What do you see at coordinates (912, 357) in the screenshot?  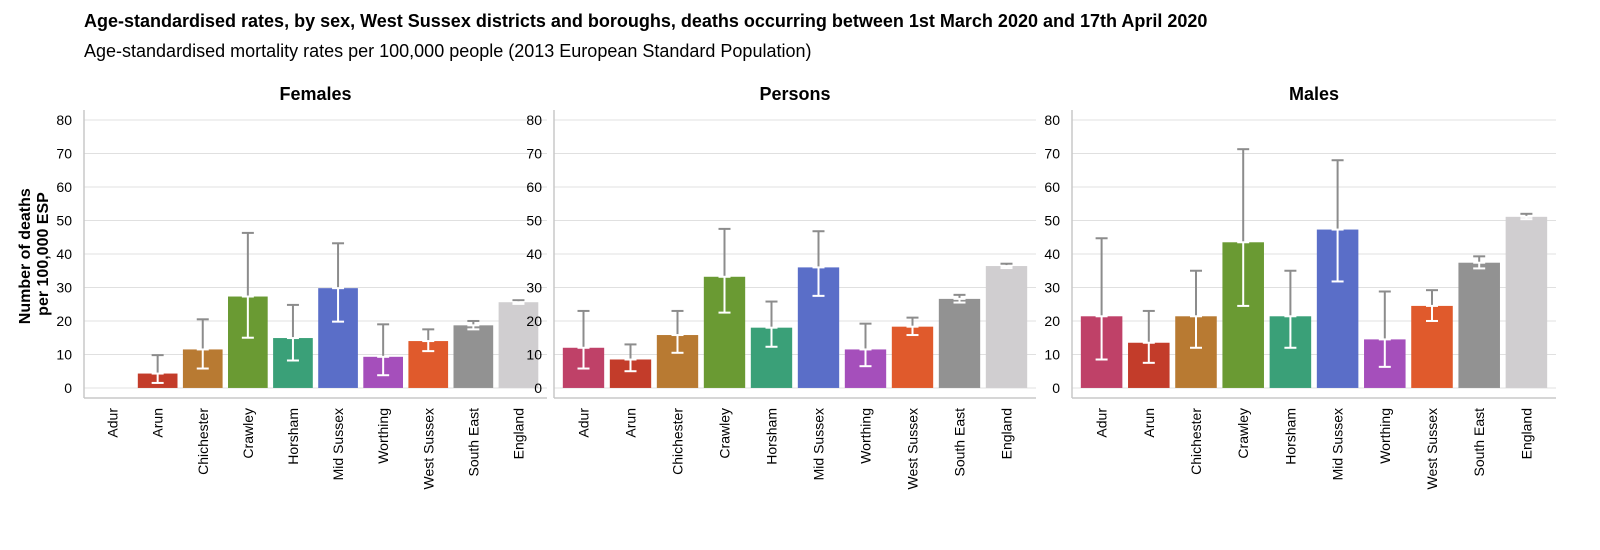 I see `bar-west-sussex` at bounding box center [912, 357].